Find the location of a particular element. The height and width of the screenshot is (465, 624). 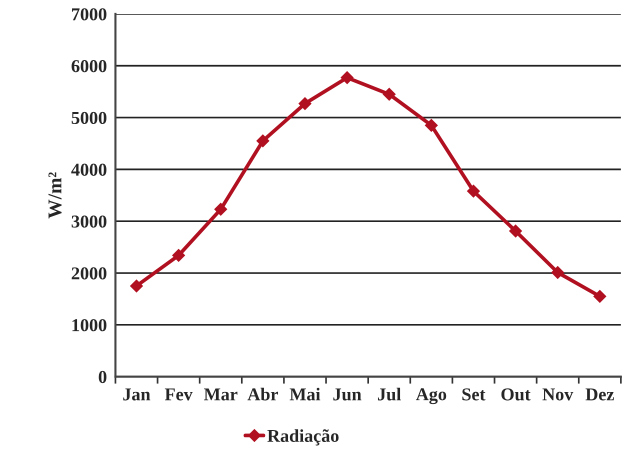

x-tick-label: Mar is located at coordinates (221, 394).